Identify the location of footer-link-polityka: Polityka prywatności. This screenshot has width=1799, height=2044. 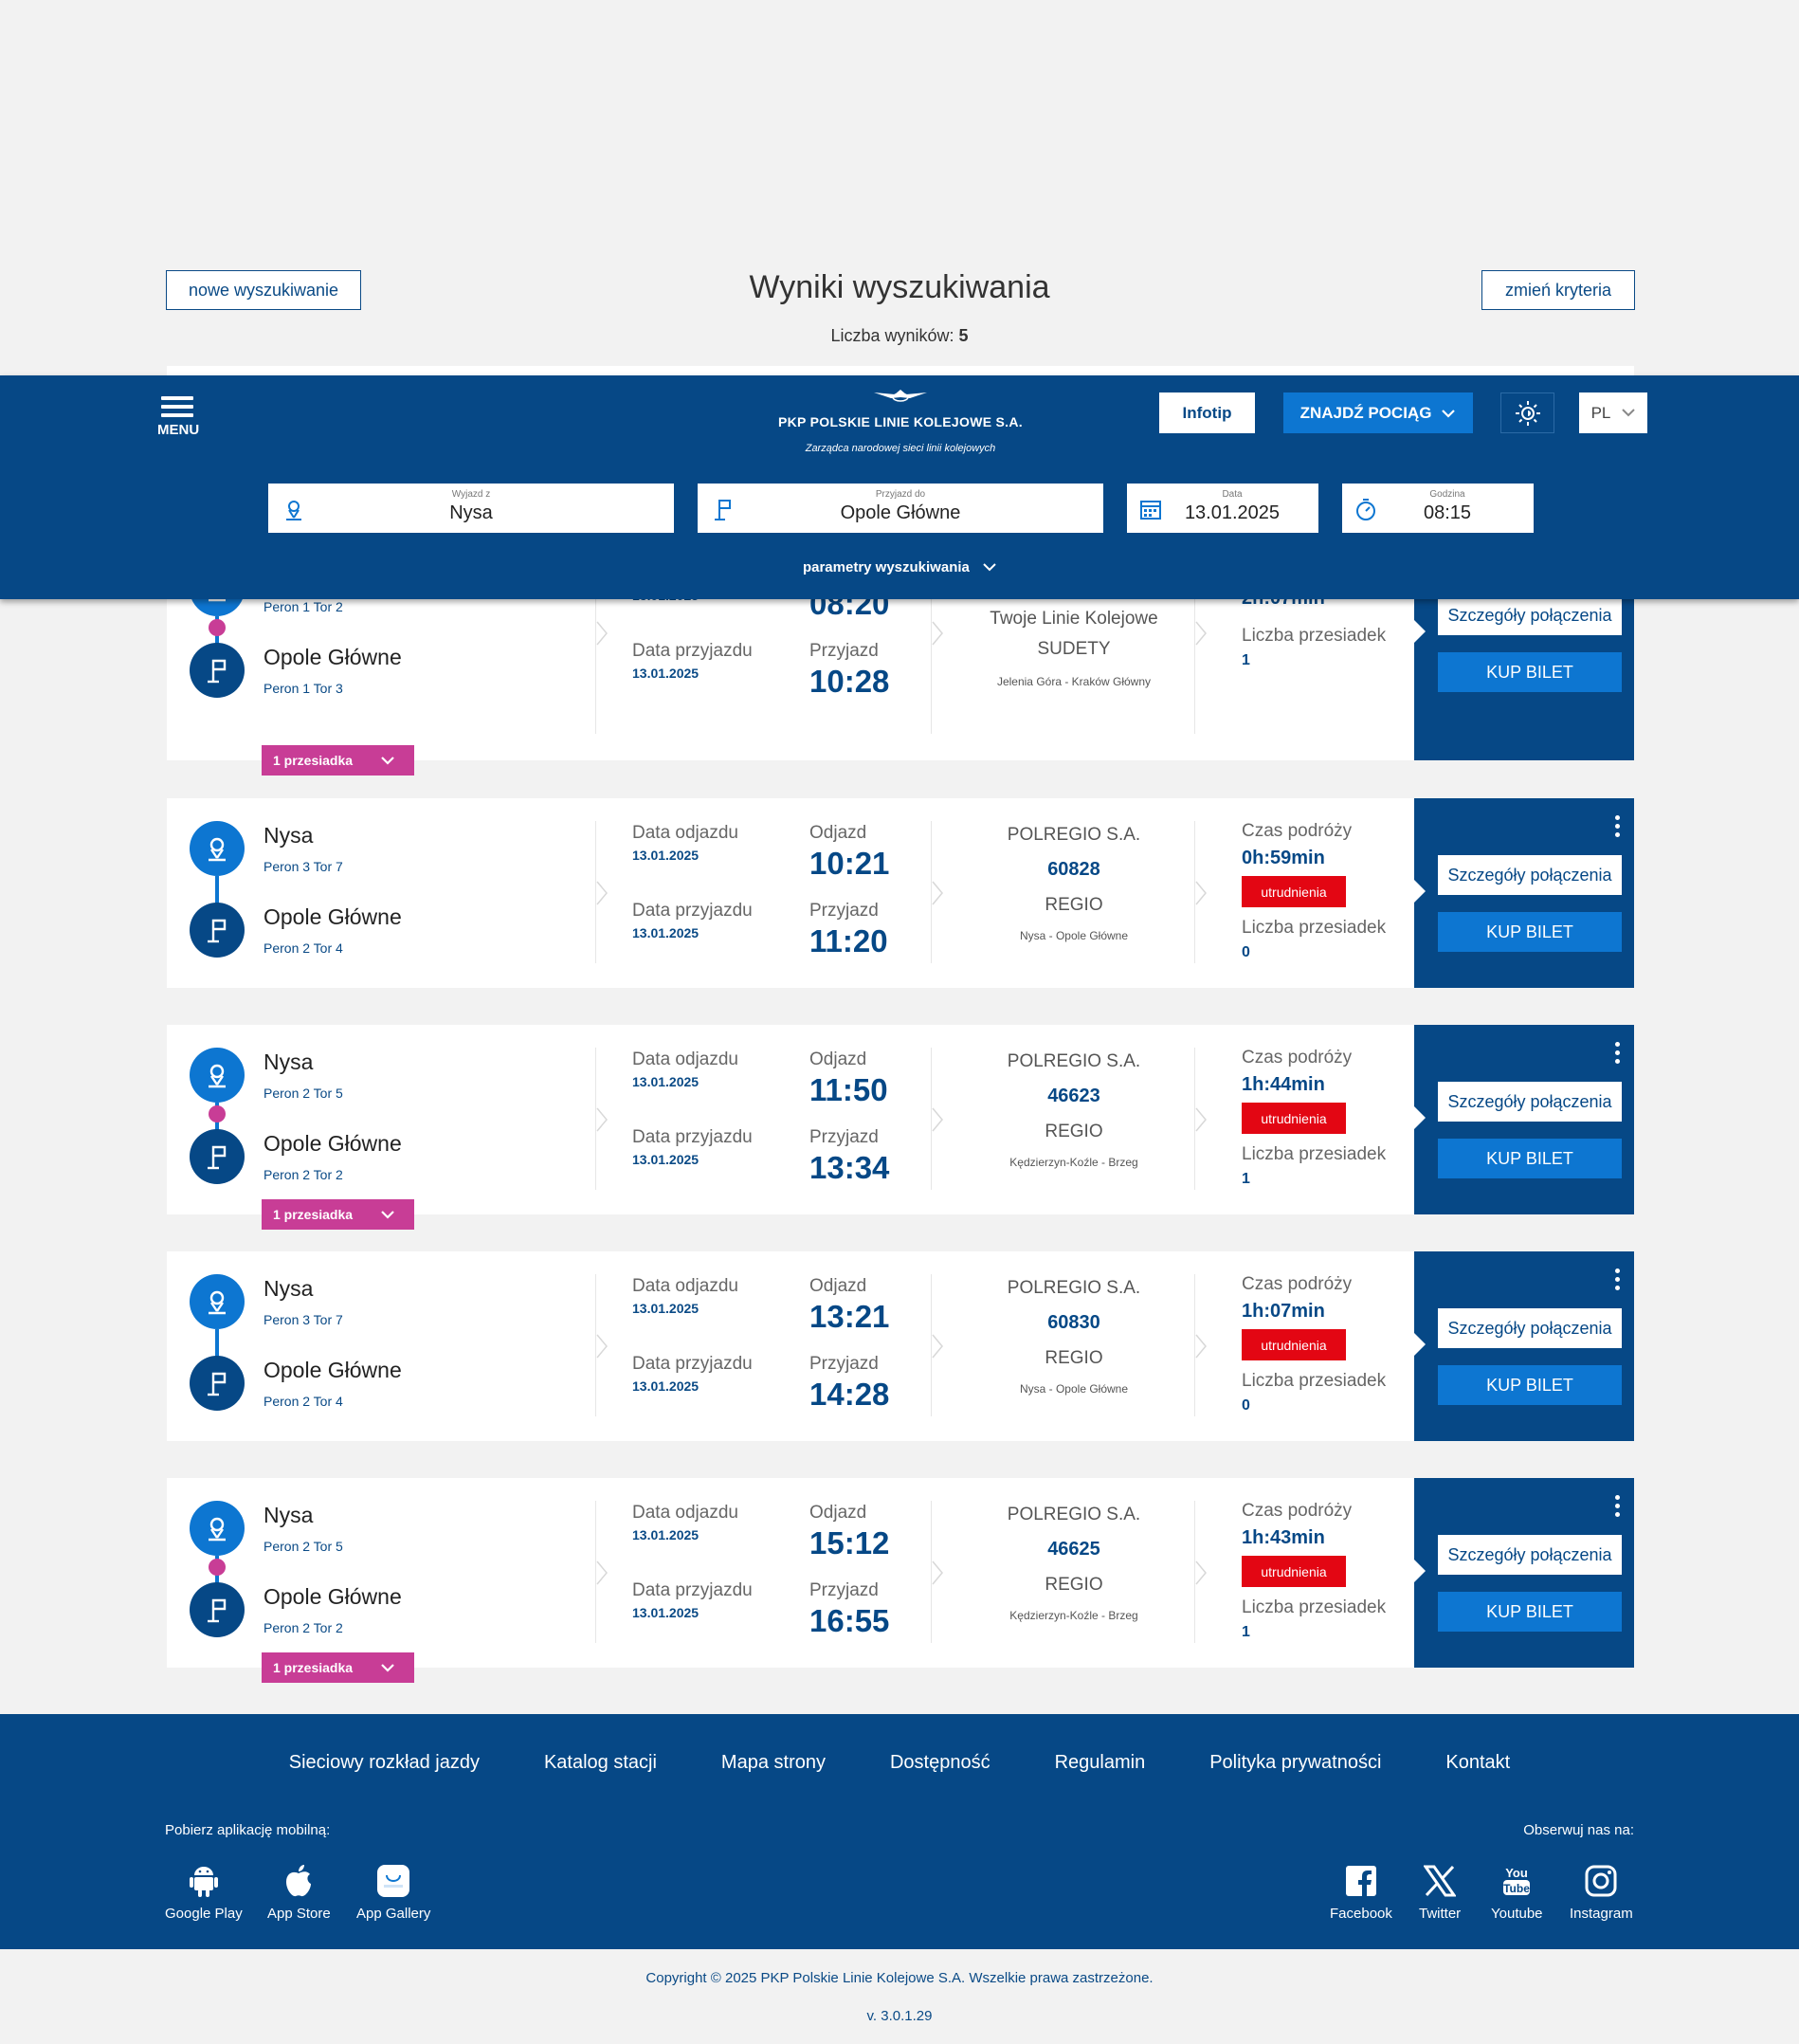
(1295, 1762).